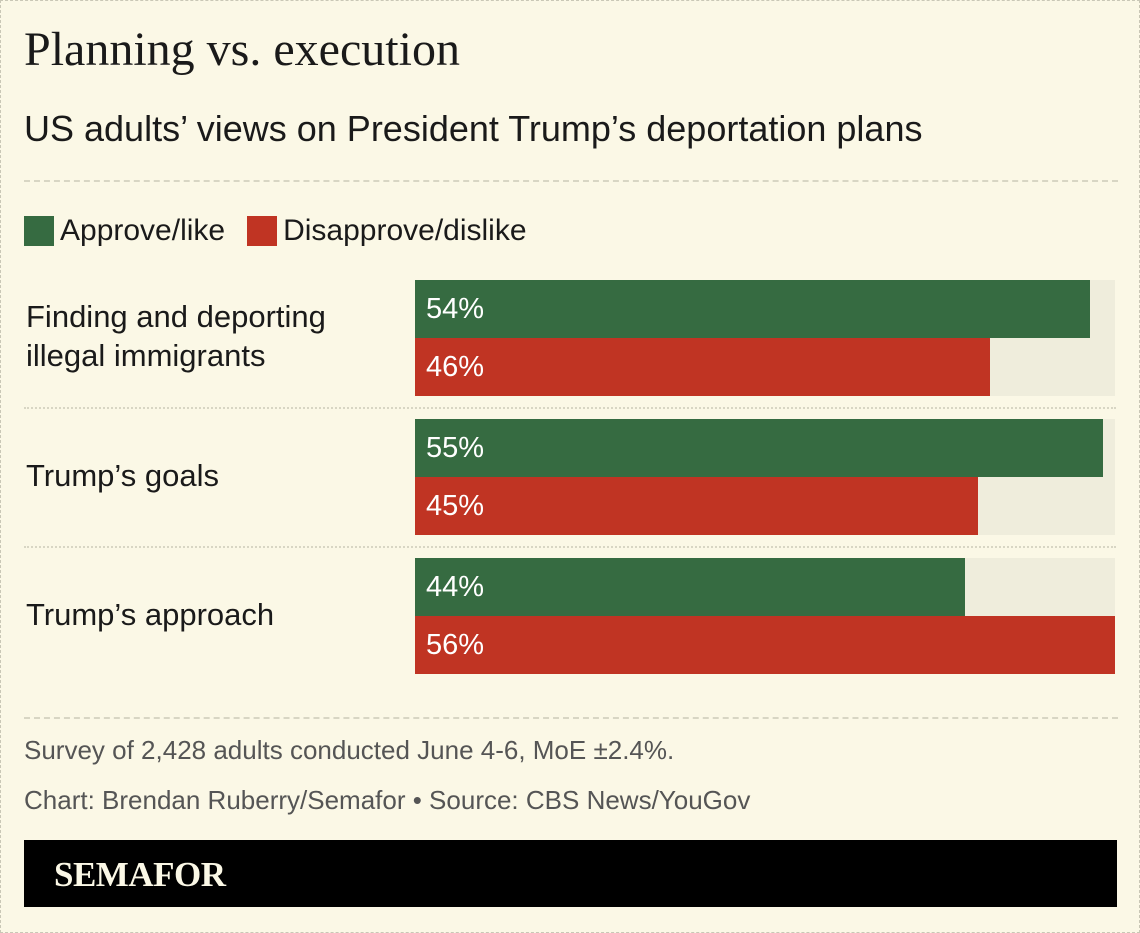  I want to click on data-label-approve-trumps-approach: 44%, so click(455, 587).